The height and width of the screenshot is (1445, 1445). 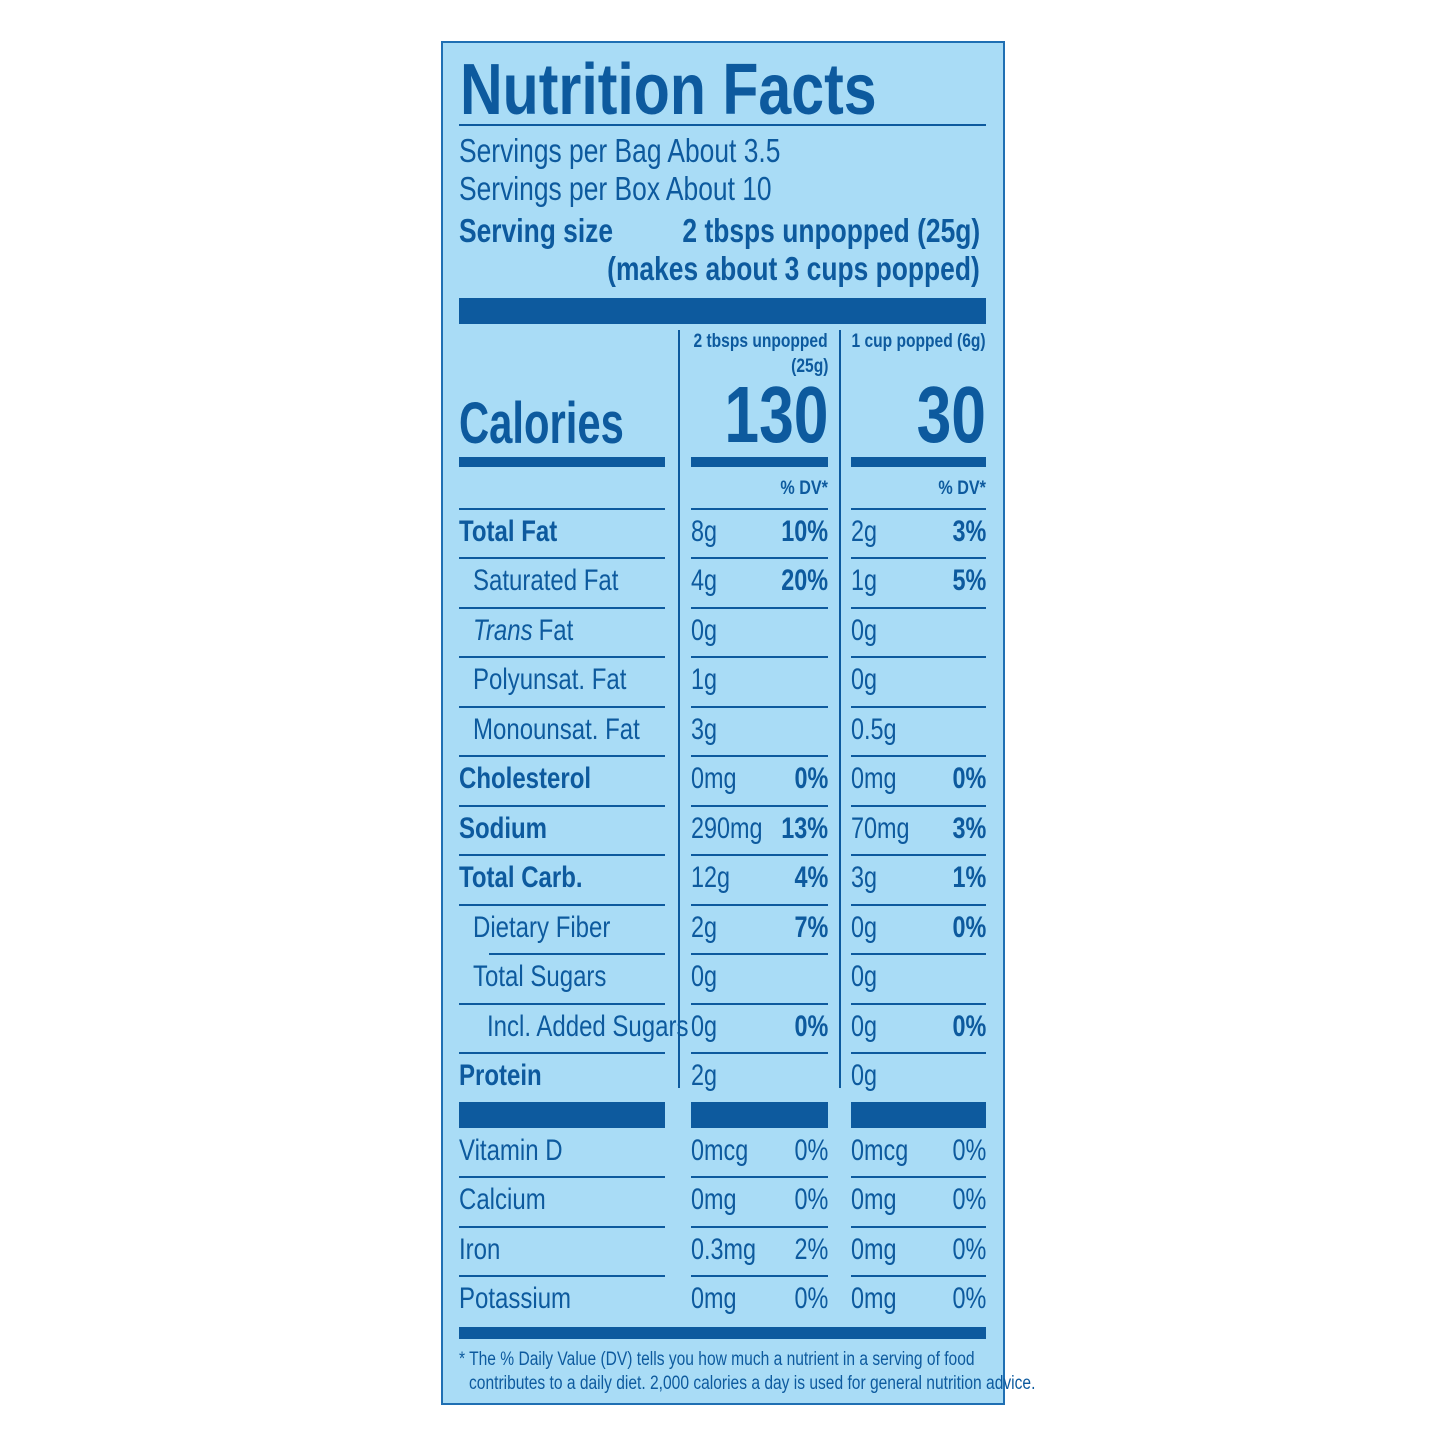 I want to click on calories-label: Calories, so click(x=541, y=424).